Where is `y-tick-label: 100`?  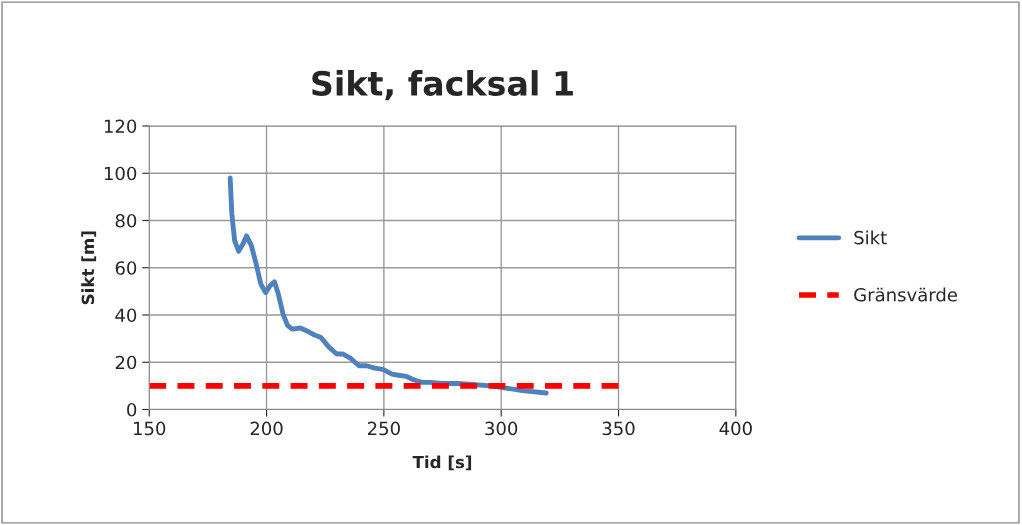 y-tick-label: 100 is located at coordinates (120, 173).